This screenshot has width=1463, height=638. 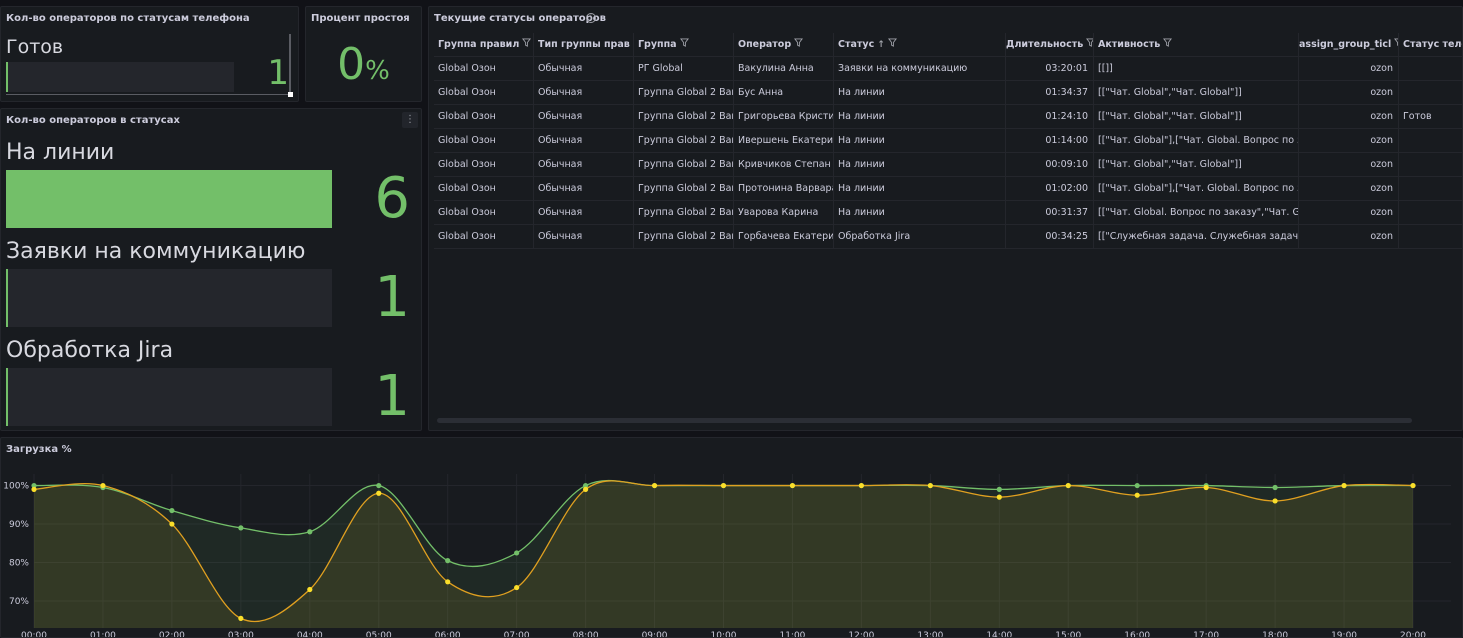 I want to click on panel-menu-button: ⋮, so click(x=410, y=120).